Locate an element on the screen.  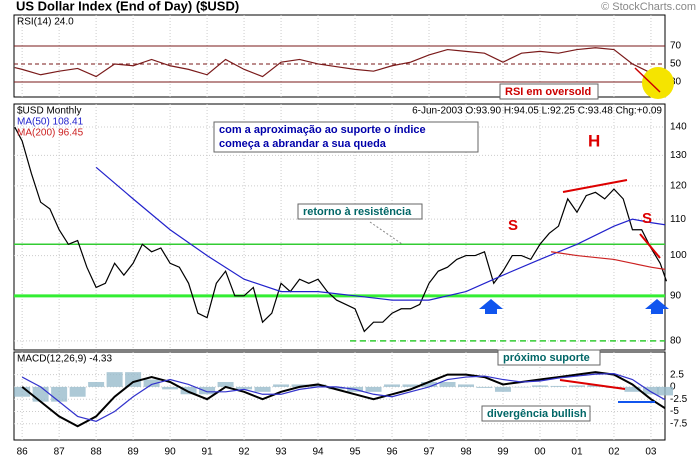
note: retorno à resistência is located at coordinates (357, 212).